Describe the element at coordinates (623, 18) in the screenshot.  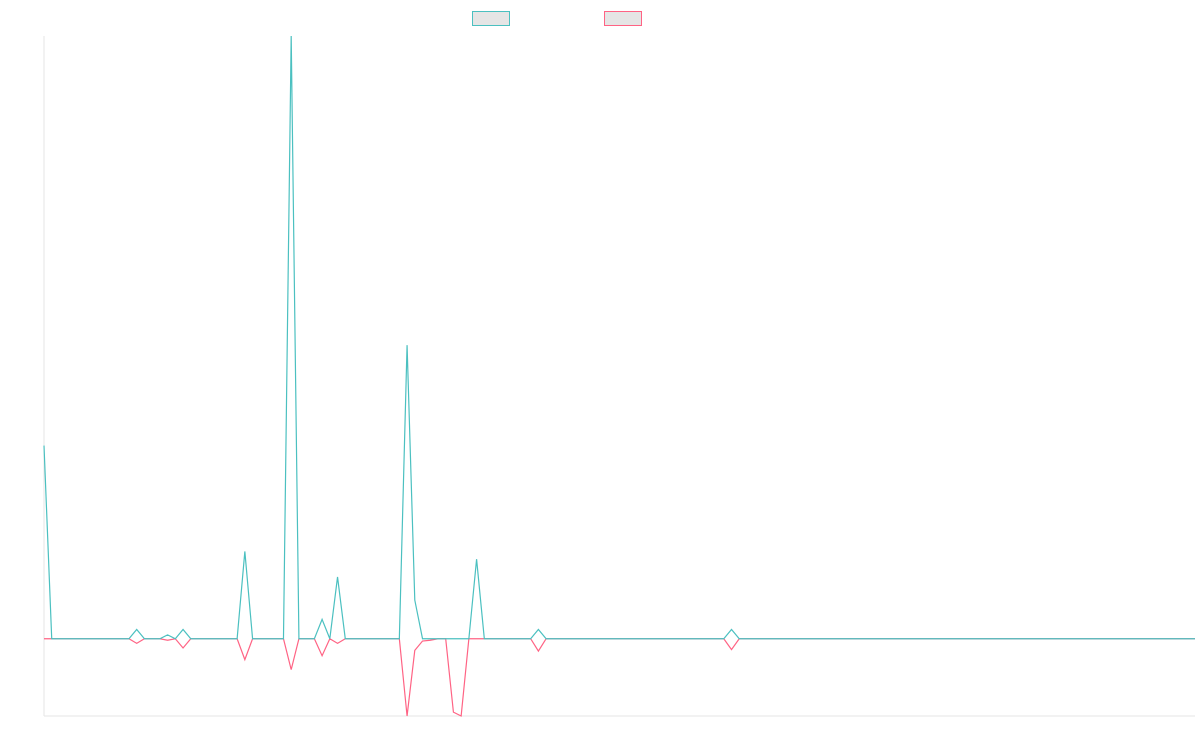
I see `legend-swatch-pink` at that location.